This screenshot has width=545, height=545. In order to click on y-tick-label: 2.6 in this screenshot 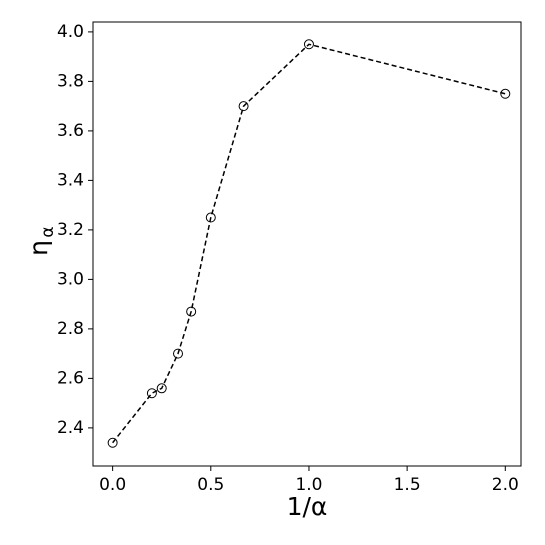, I will do `click(70, 378)`.